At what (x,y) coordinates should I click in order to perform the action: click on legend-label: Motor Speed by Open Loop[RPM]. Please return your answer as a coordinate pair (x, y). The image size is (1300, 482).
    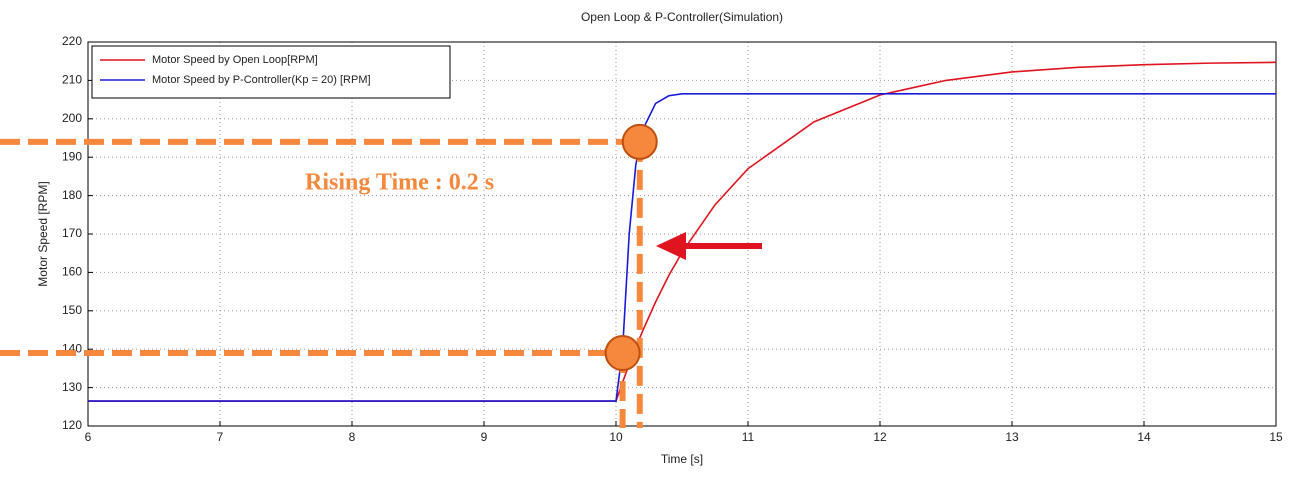
    Looking at the image, I should click on (235, 60).